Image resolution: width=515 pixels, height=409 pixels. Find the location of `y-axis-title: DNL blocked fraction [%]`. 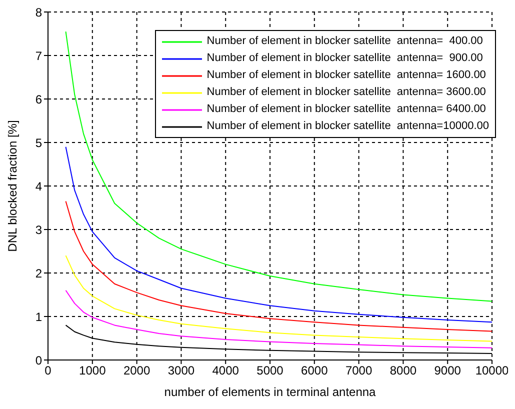

y-axis-title: DNL blocked fraction [%] is located at coordinates (12, 186).